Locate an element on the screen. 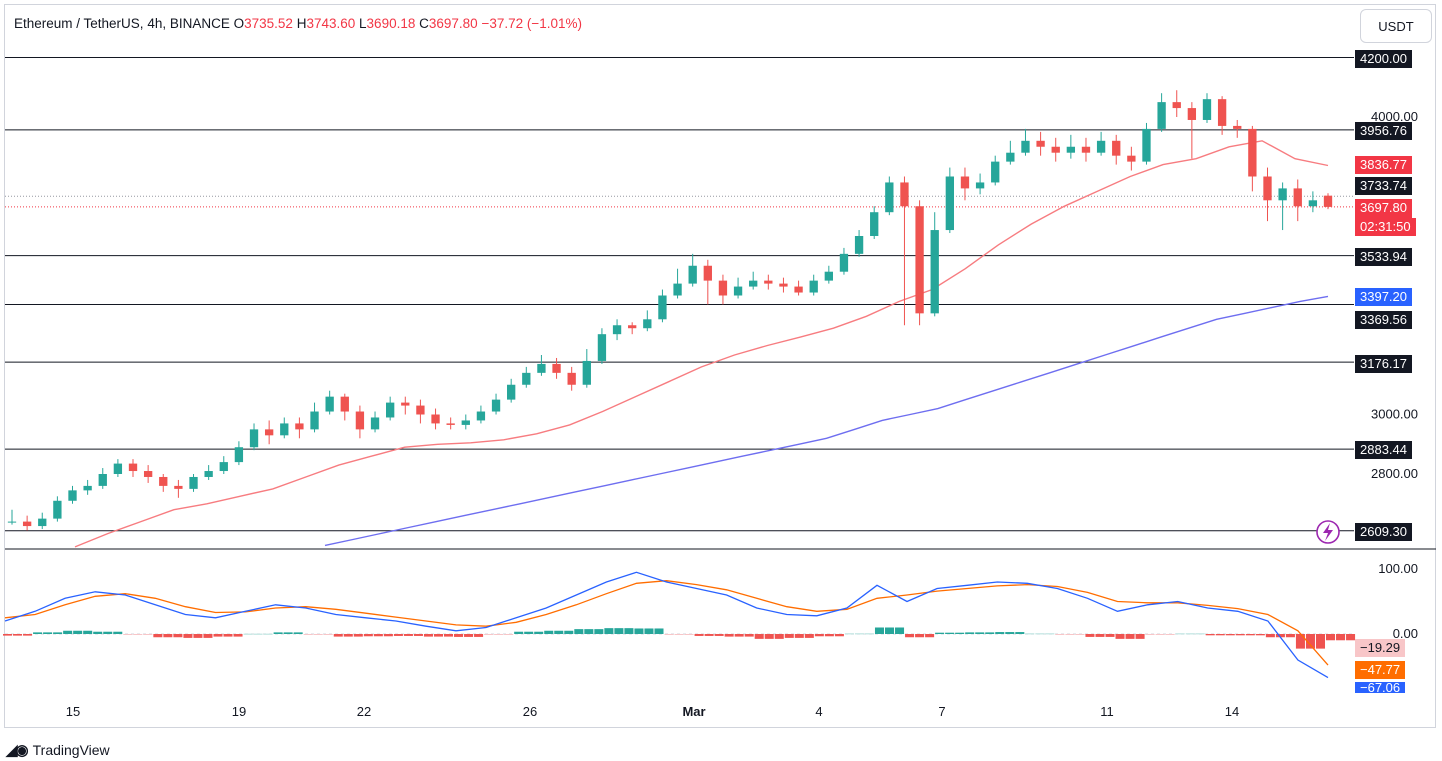  osc-histogram-bar is located at coordinates (308, 634).